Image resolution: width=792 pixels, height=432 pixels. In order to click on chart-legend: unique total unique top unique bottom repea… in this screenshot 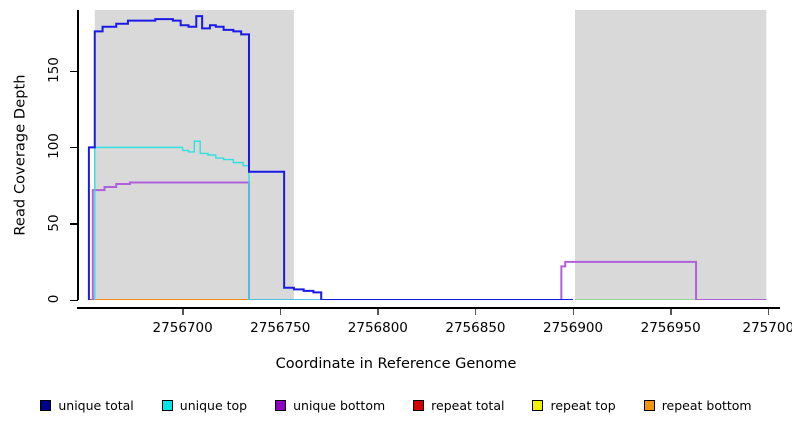, I will do `click(396, 405)`.